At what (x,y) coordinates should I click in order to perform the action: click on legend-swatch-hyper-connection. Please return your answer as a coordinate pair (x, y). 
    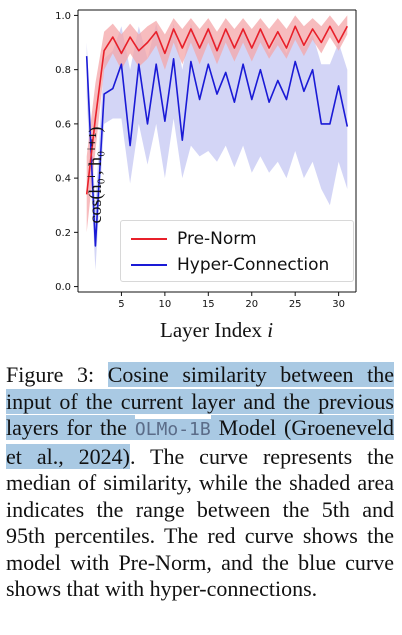
    Looking at the image, I should click on (149, 265).